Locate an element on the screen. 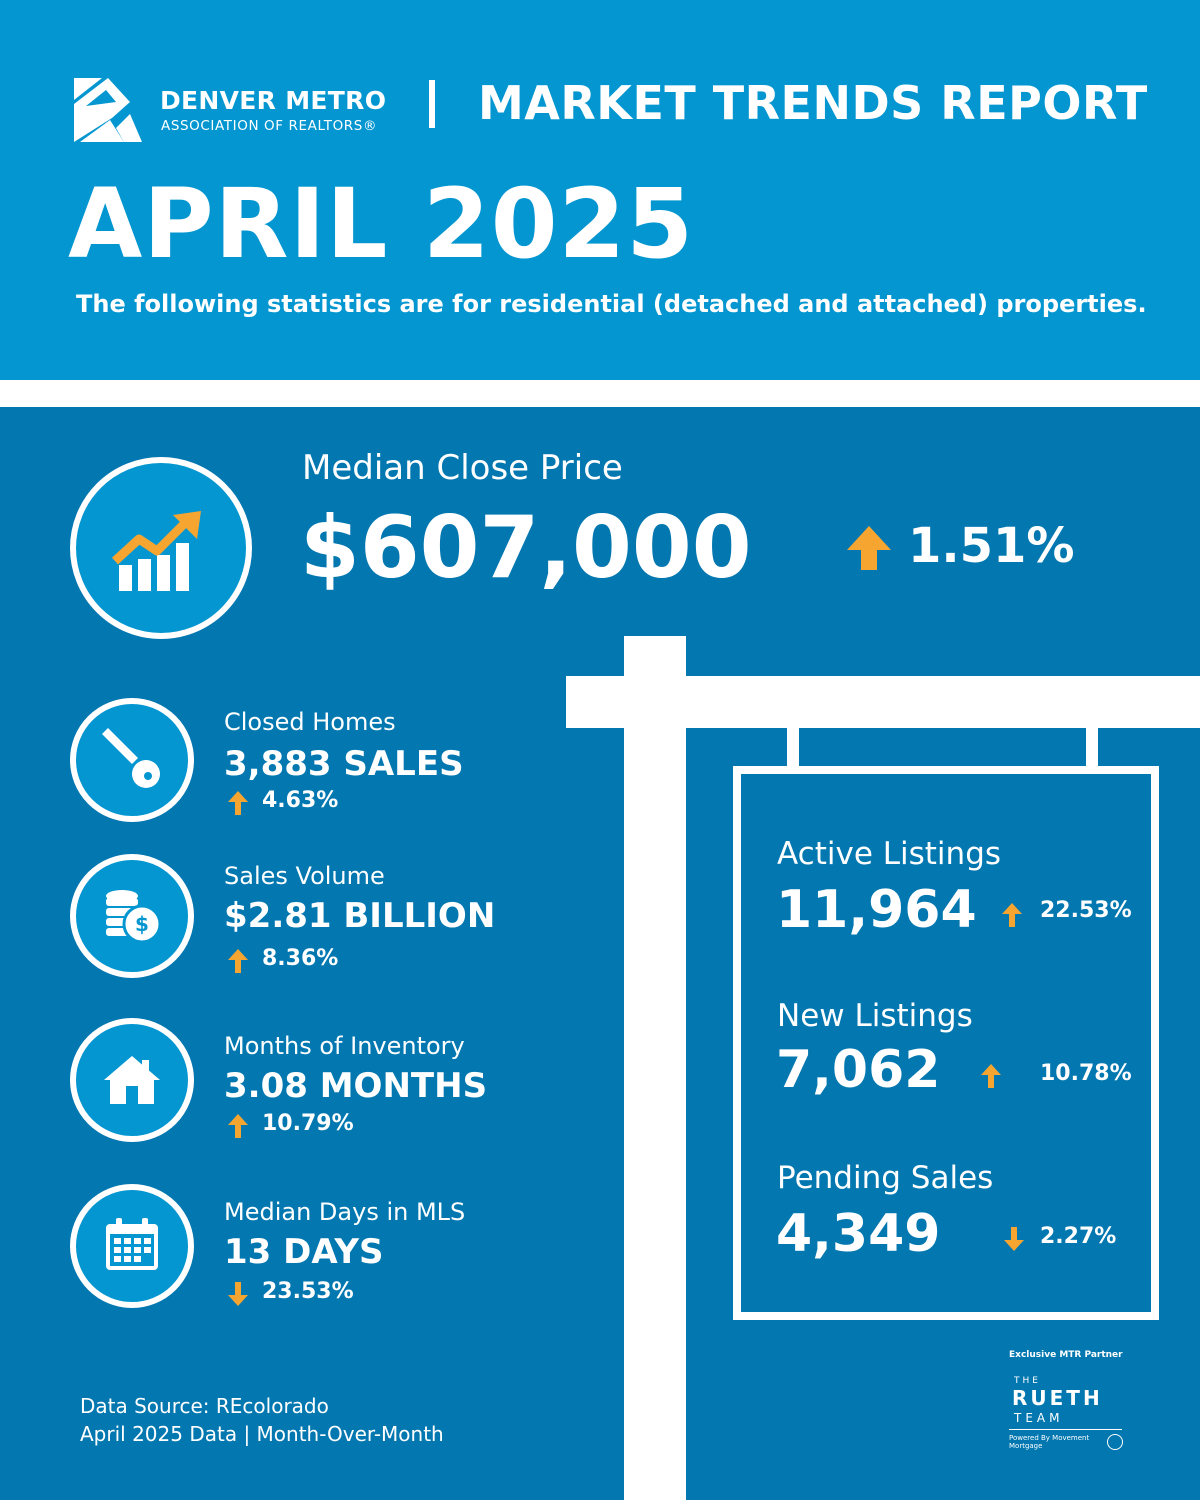 This screenshot has width=1200, height=1500. sales-volume-icon-circle: $ is located at coordinates (132, 916).